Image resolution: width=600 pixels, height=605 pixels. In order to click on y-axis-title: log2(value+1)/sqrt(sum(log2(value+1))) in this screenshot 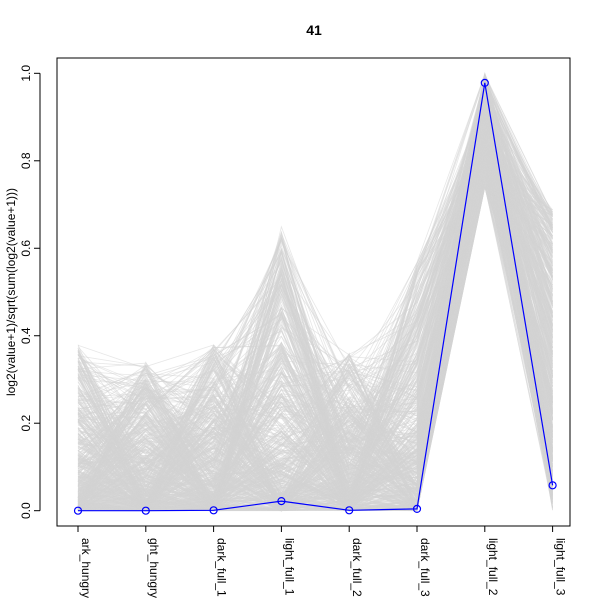, I will do `click(11, 292)`.